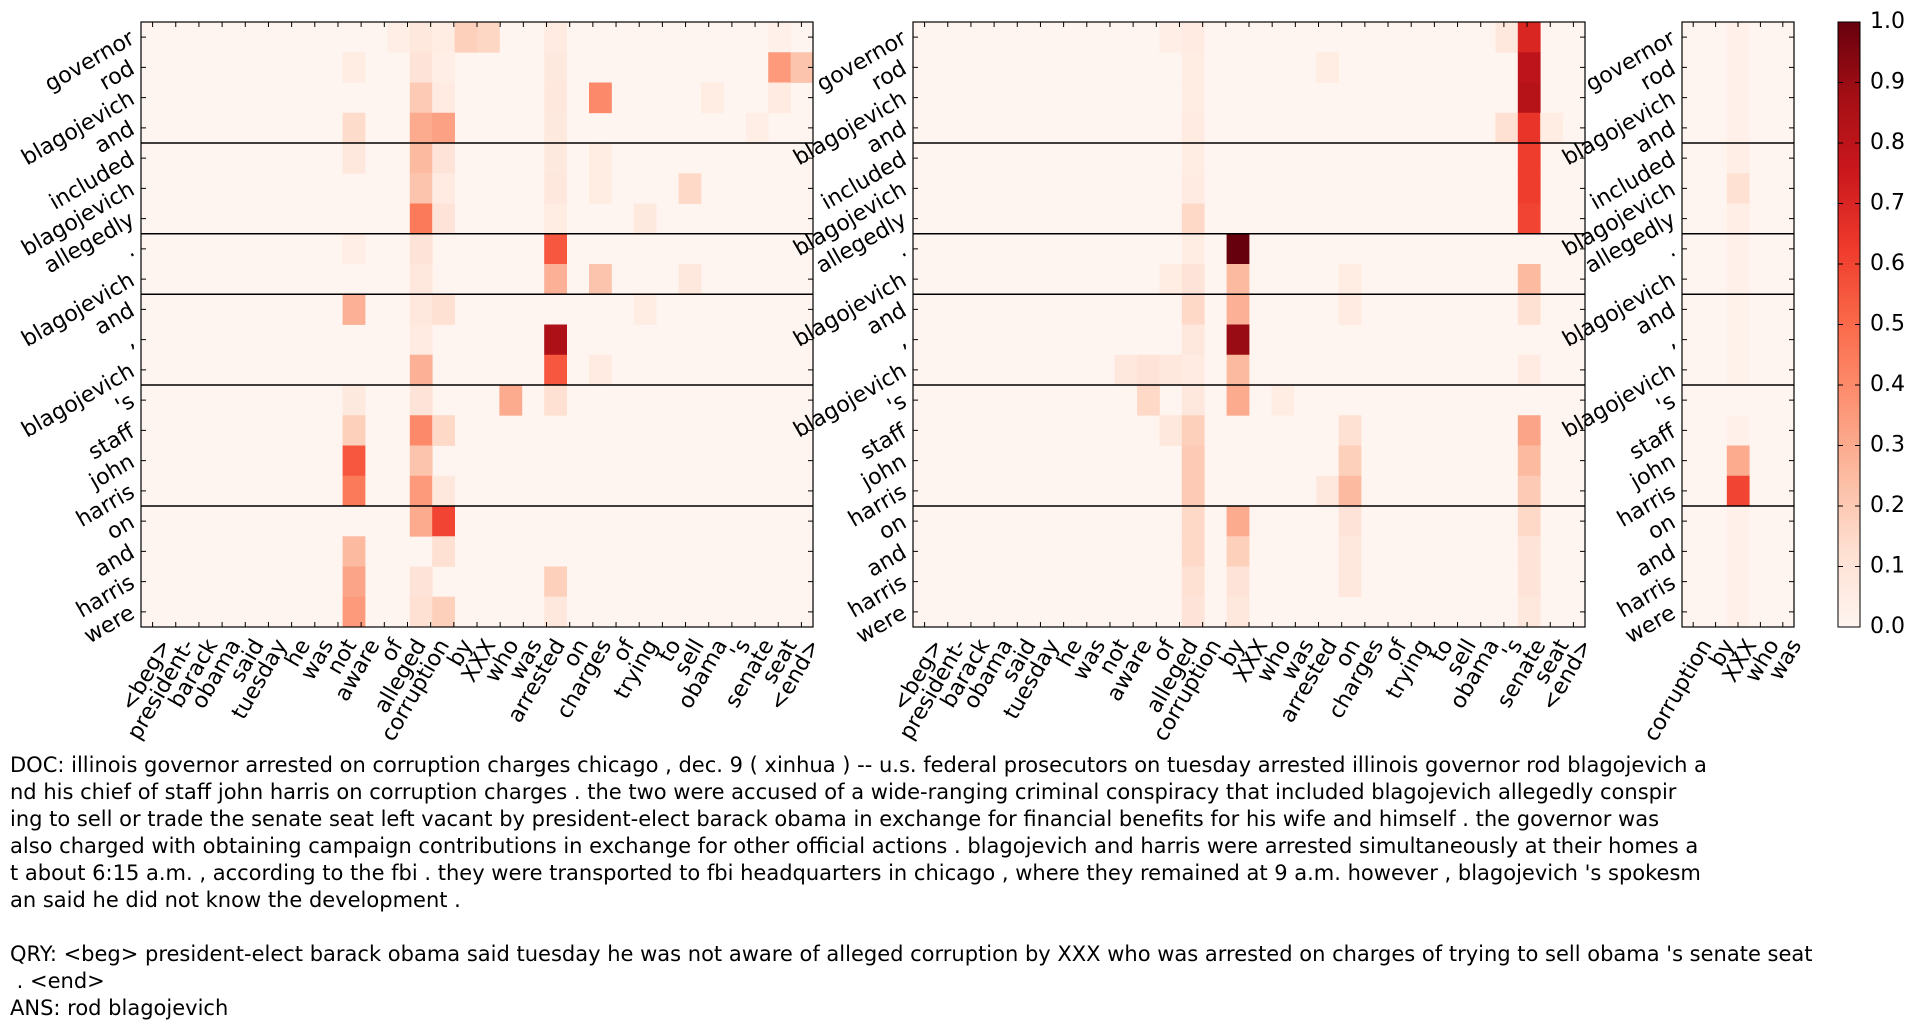 Image resolution: width=1930 pixels, height=1026 pixels. What do you see at coordinates (1871, 324) in the screenshot?
I see `colorbar: 0.0 0.1 0.2 0.3 0.4 0.5 0.6 0.7 0.8 0.9 1.0` at bounding box center [1871, 324].